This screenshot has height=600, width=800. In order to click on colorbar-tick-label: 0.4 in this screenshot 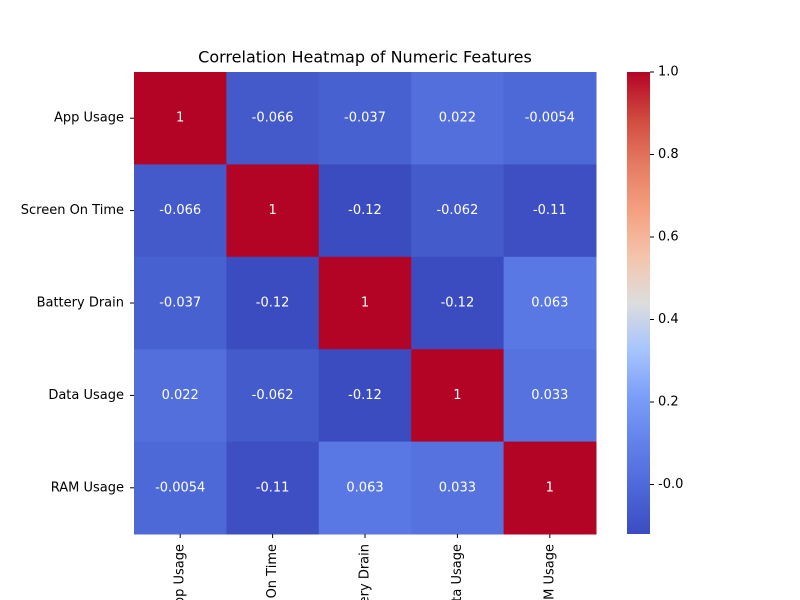, I will do `click(668, 319)`.